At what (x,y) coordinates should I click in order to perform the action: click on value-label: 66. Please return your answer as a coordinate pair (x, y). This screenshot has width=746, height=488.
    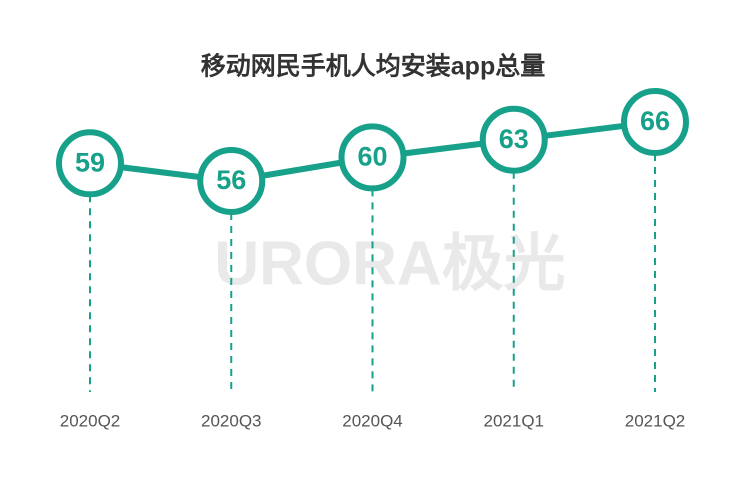
    Looking at the image, I should click on (655, 121).